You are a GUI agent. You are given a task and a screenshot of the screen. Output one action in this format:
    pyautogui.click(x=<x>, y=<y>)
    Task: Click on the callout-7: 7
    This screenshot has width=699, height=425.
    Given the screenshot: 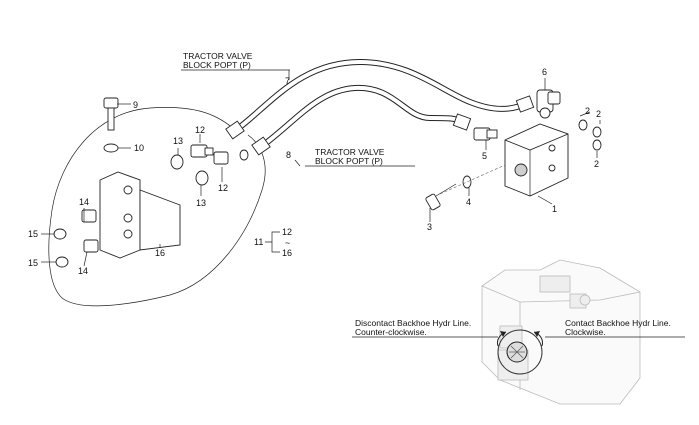 What is the action you would take?
    pyautogui.click(x=287, y=81)
    